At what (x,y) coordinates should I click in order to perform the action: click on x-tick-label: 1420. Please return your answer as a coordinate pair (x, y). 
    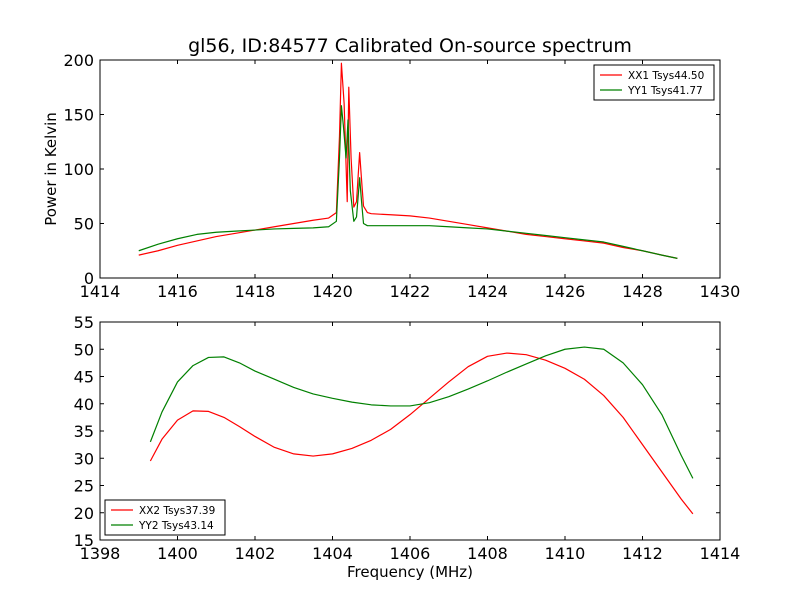
    Looking at the image, I should click on (332, 291).